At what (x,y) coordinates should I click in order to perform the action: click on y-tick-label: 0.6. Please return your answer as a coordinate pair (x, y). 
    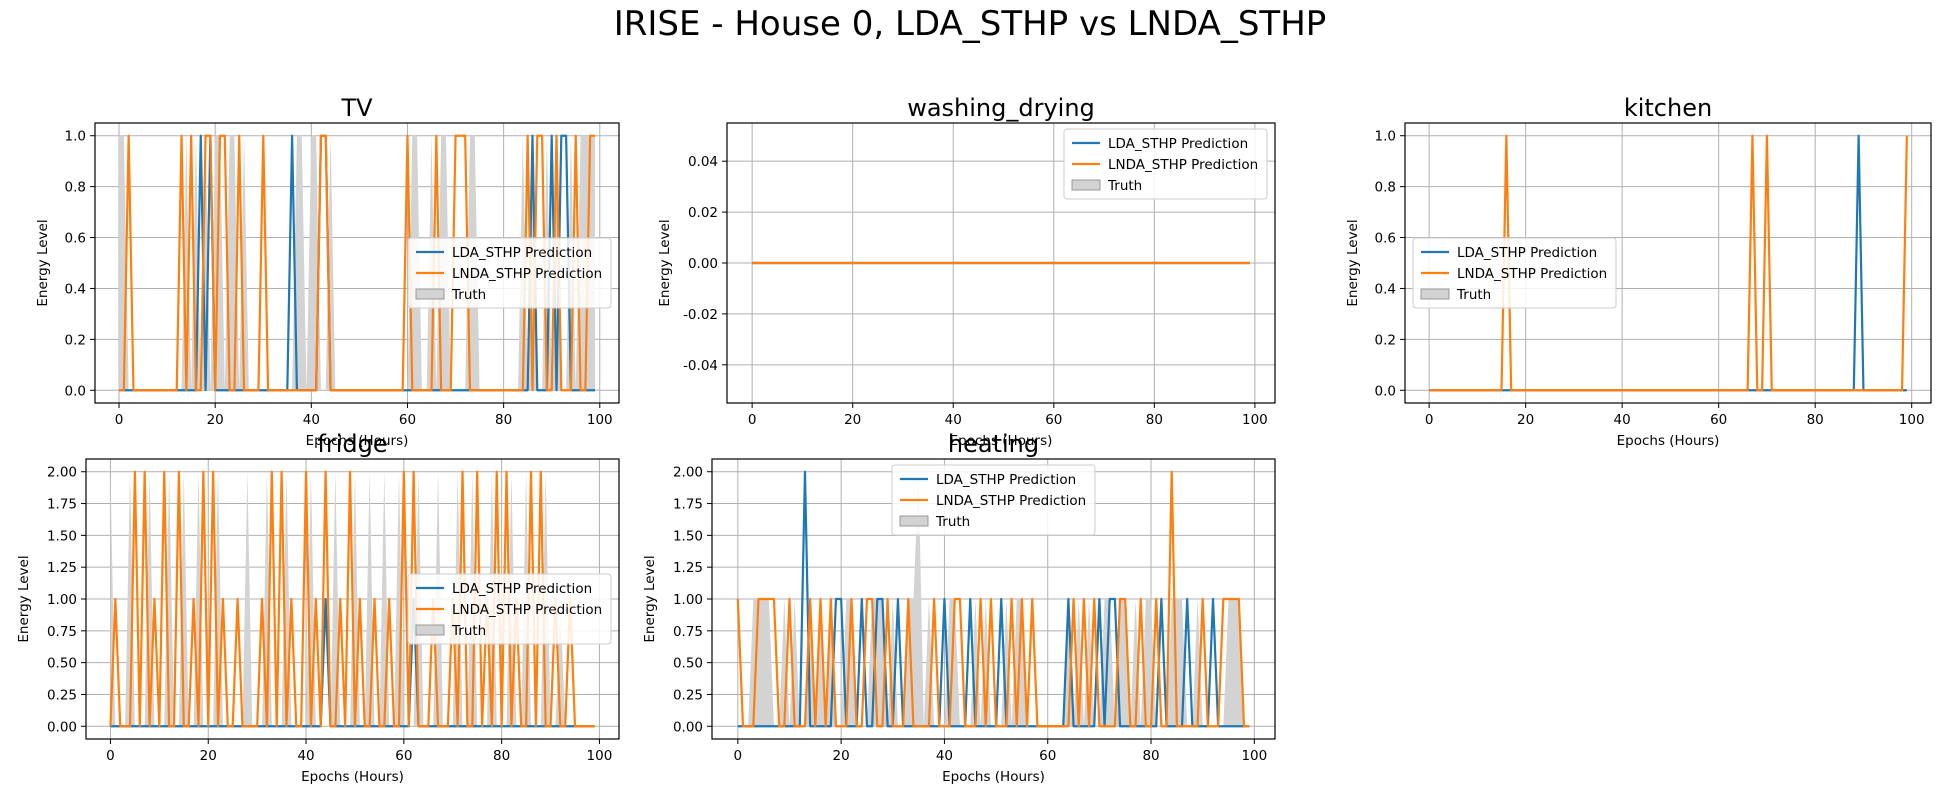
    Looking at the image, I should click on (75, 239).